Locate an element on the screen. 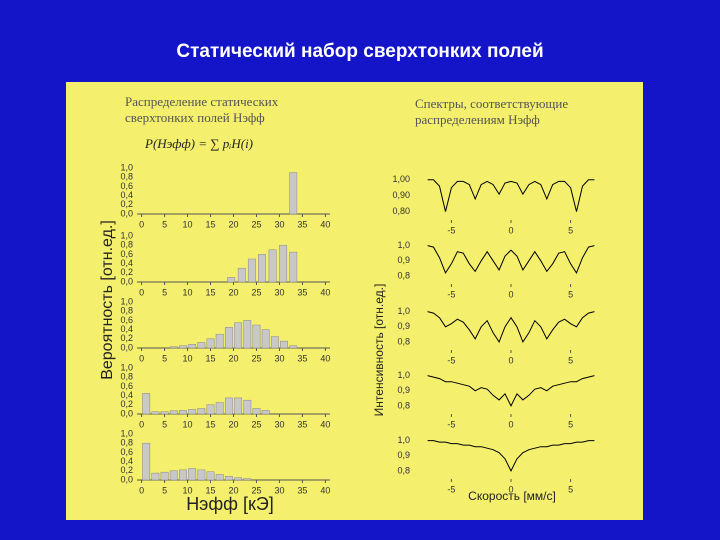  y-tick-label: 0,90 is located at coordinates (401, 195).